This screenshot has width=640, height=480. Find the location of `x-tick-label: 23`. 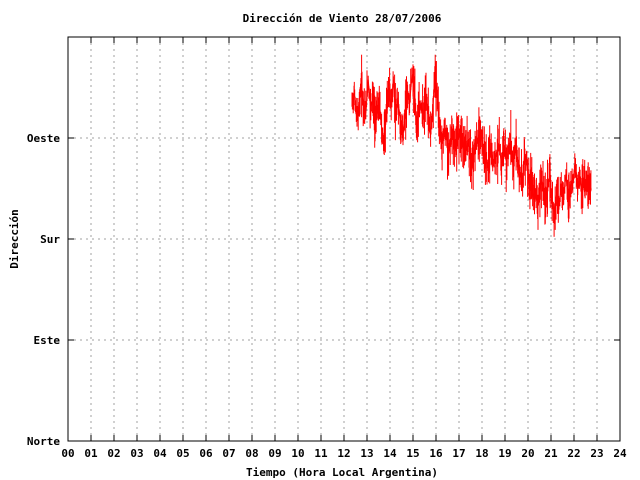

x-tick-label: 23 is located at coordinates (596, 453).